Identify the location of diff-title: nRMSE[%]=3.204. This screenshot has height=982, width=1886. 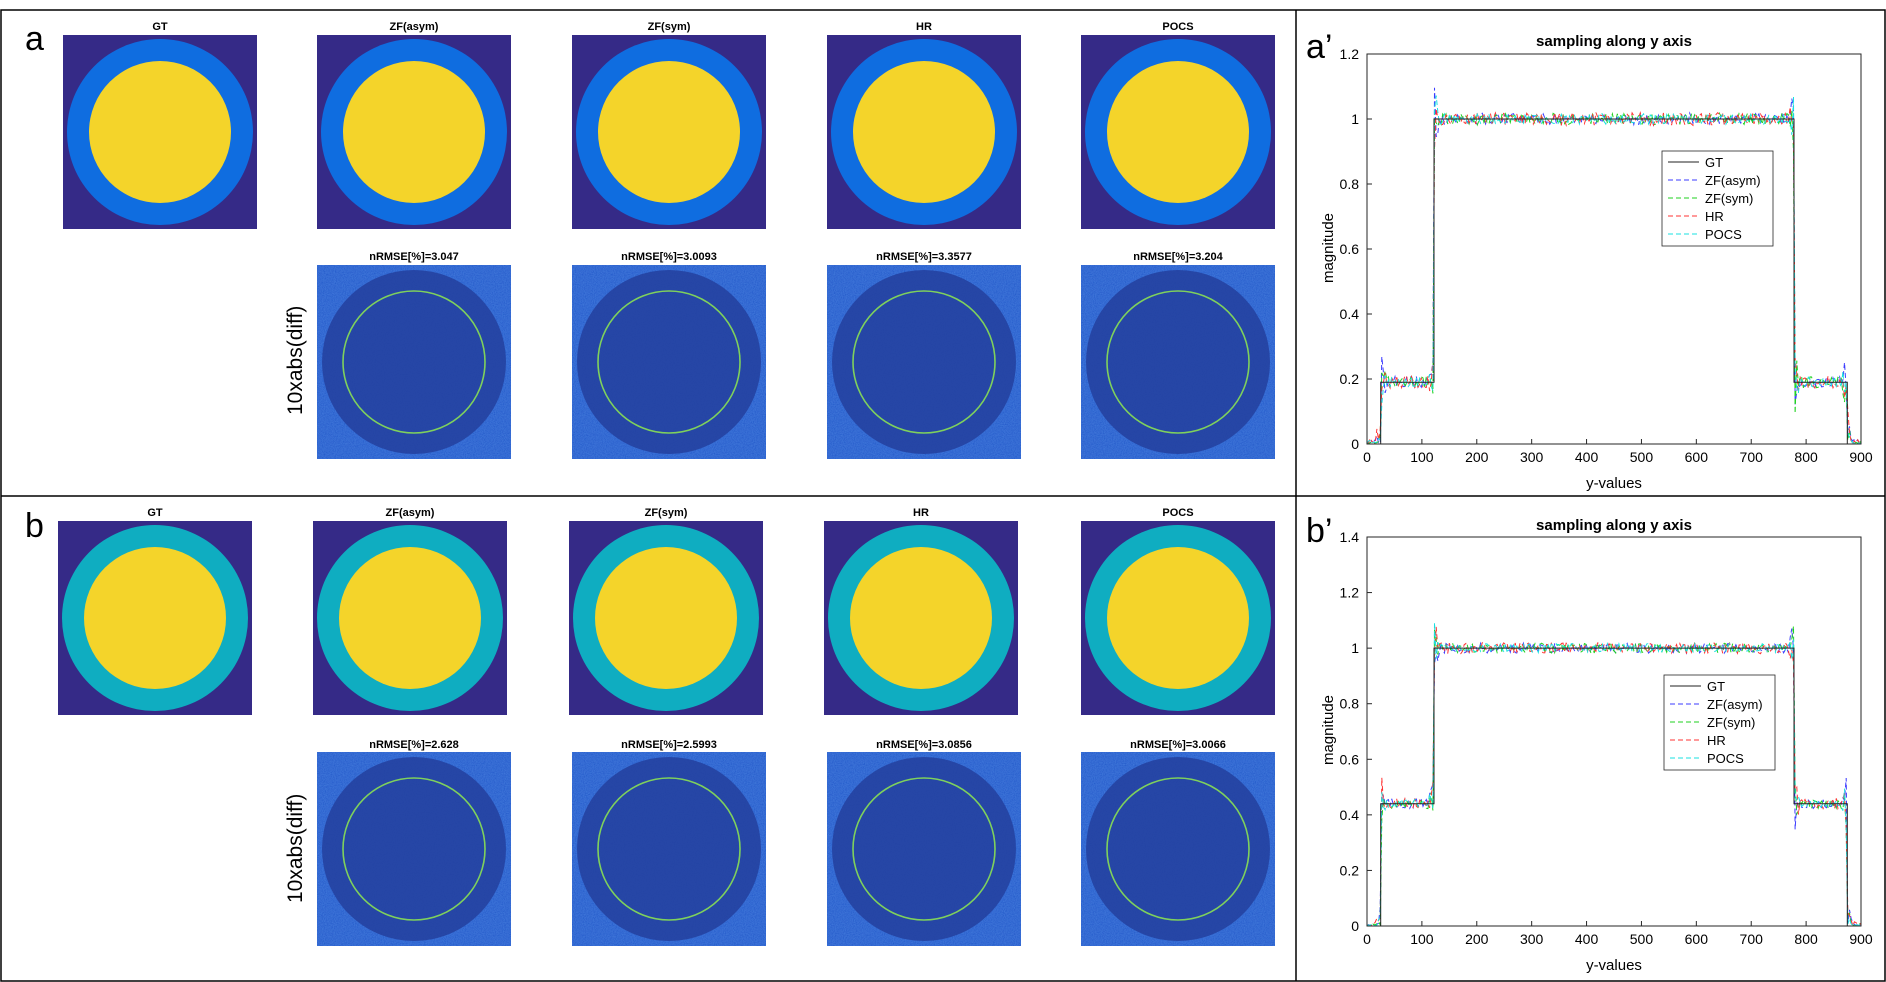
(1178, 257).